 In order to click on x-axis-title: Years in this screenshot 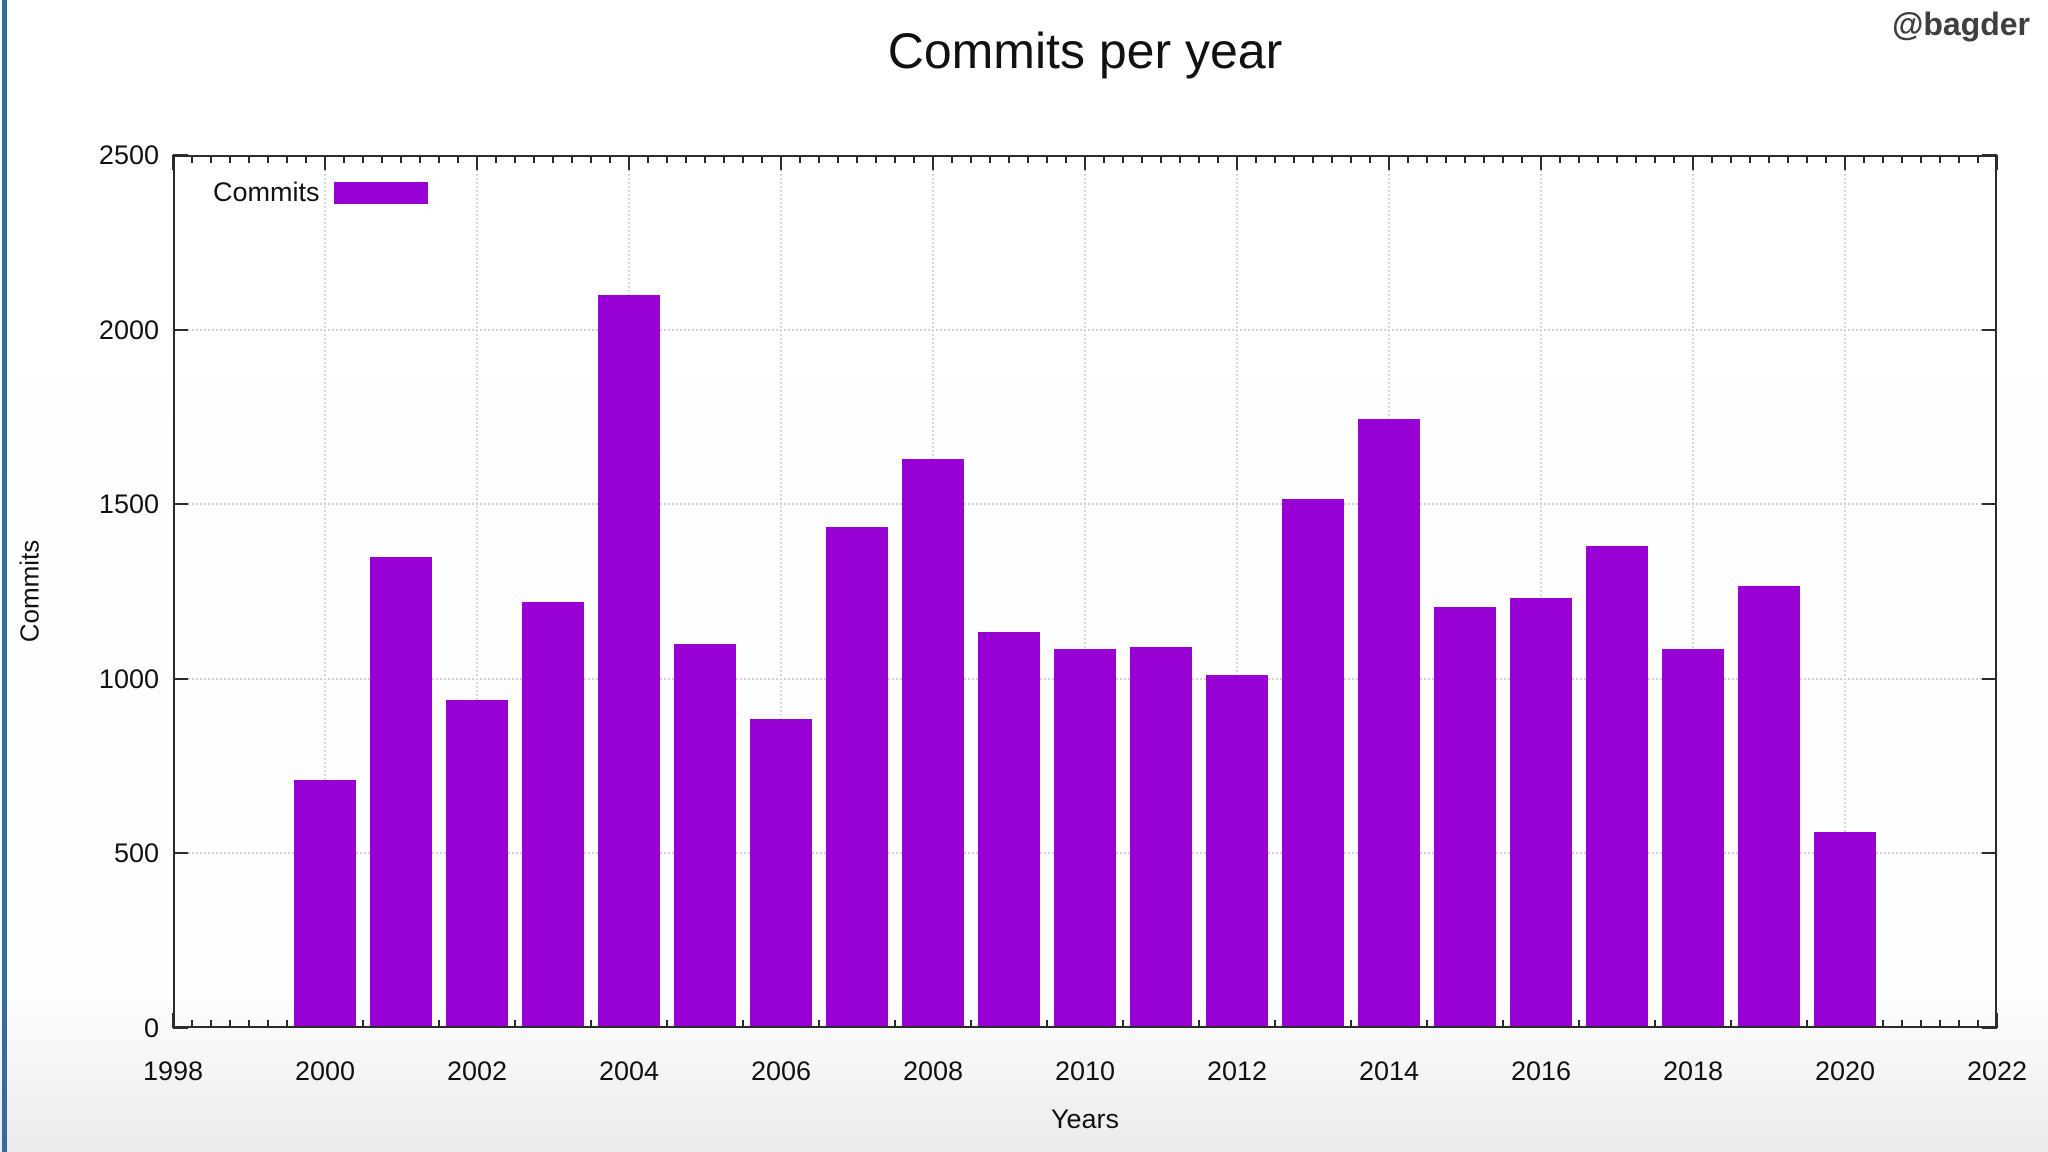, I will do `click(1085, 1119)`.